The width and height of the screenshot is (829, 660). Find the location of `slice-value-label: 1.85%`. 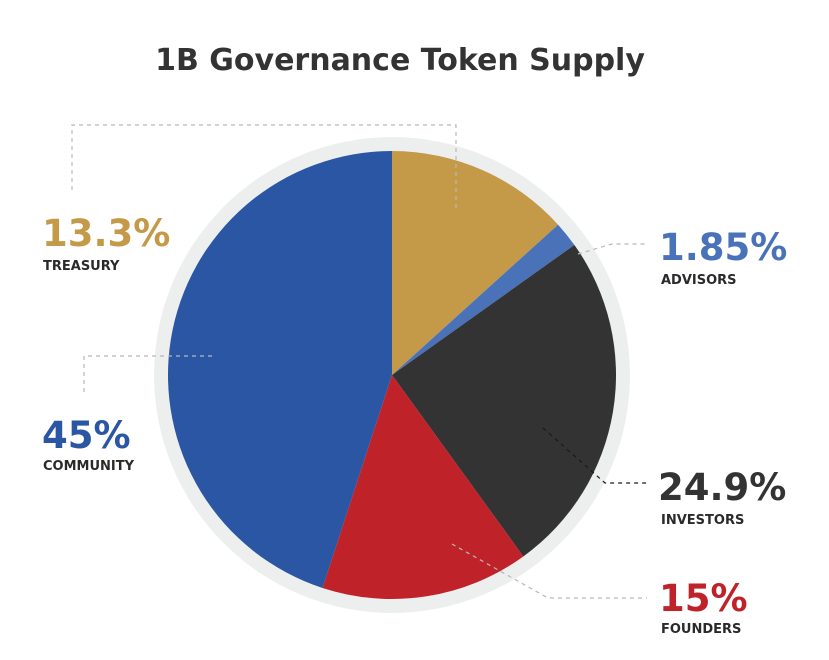

slice-value-label: 1.85% is located at coordinates (723, 247).